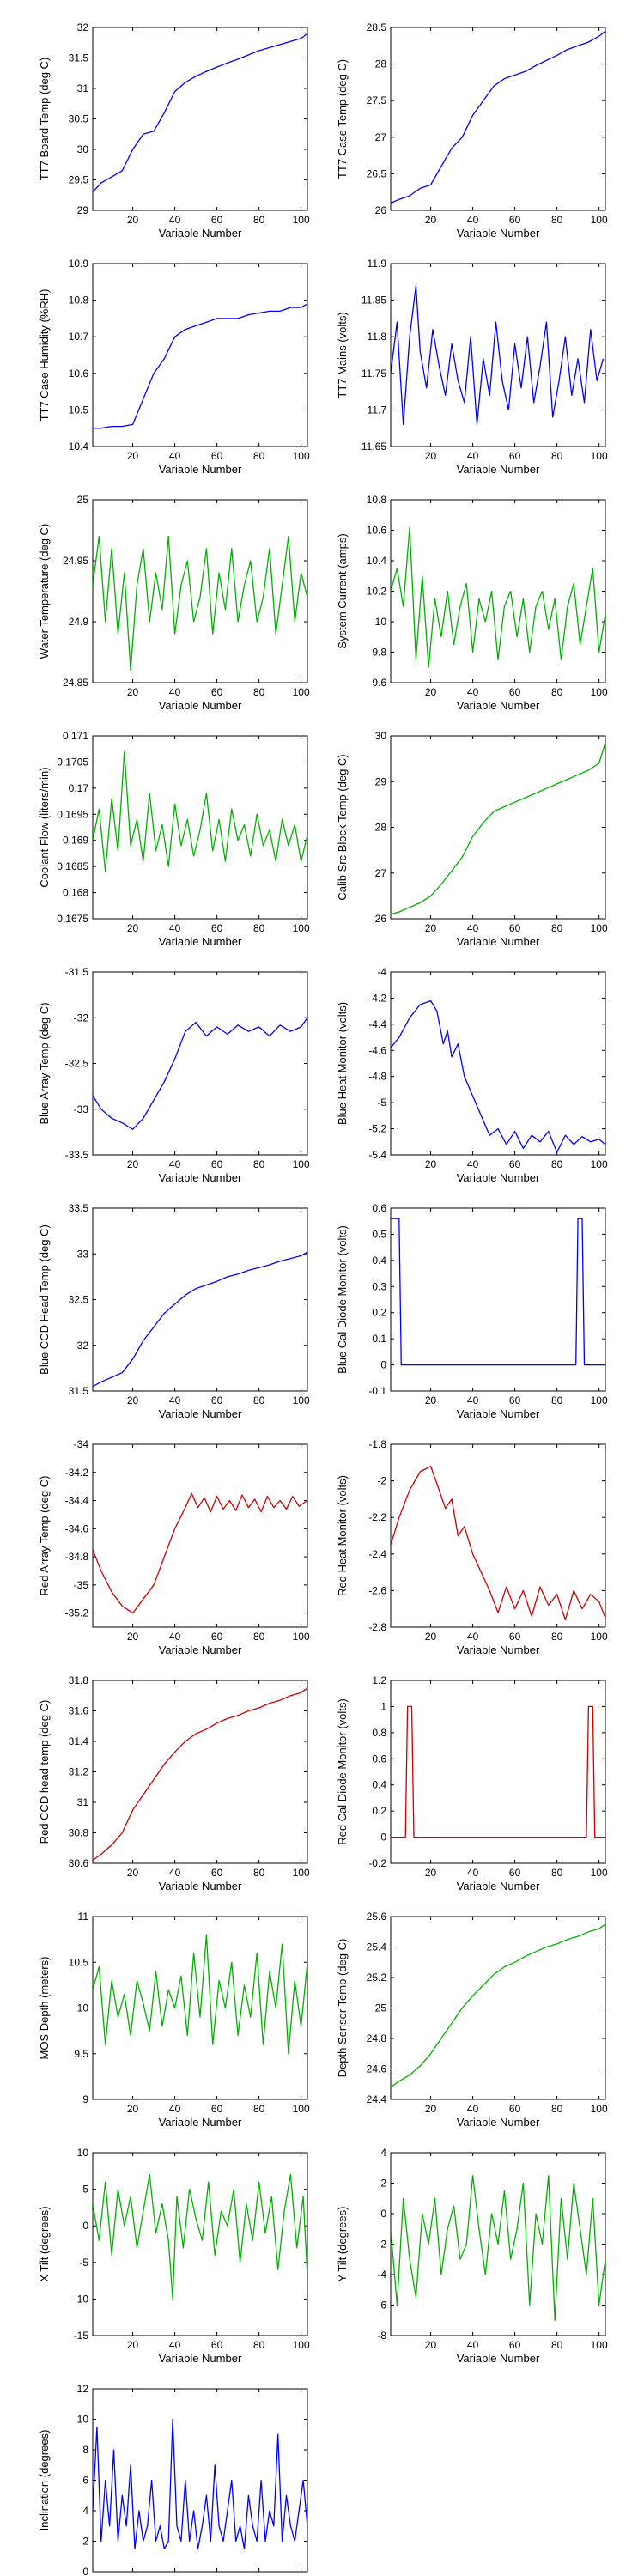  I want to click on y-axis-label: MOS Depth (meters), so click(44, 2009).